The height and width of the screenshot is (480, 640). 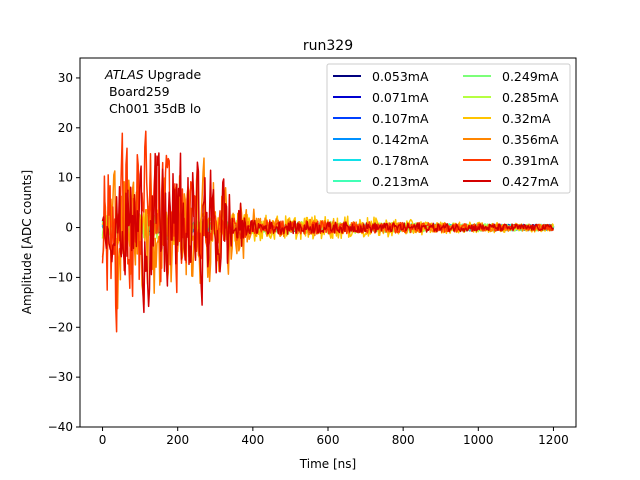 What do you see at coordinates (177, 440) in the screenshot?
I see `x-tick-label: 200` at bounding box center [177, 440].